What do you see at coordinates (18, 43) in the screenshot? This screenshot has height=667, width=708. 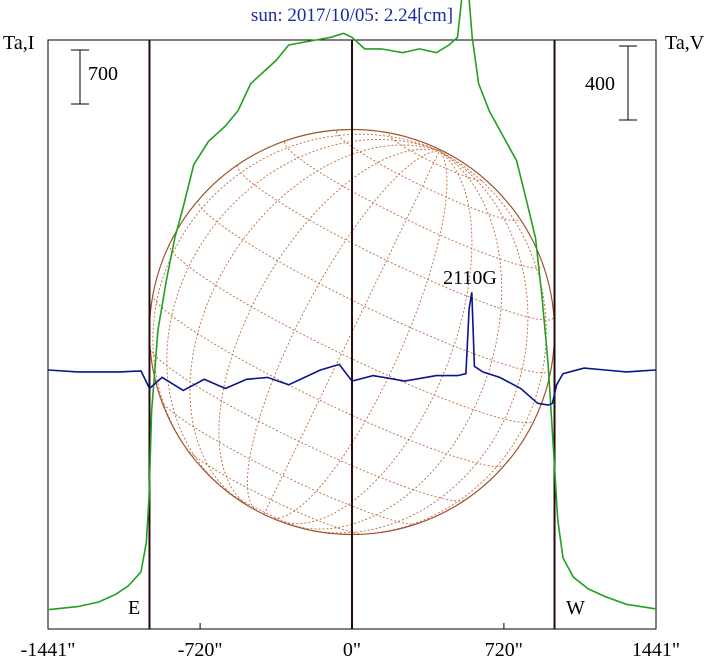 I see `left-axis-label: Ta,I` at bounding box center [18, 43].